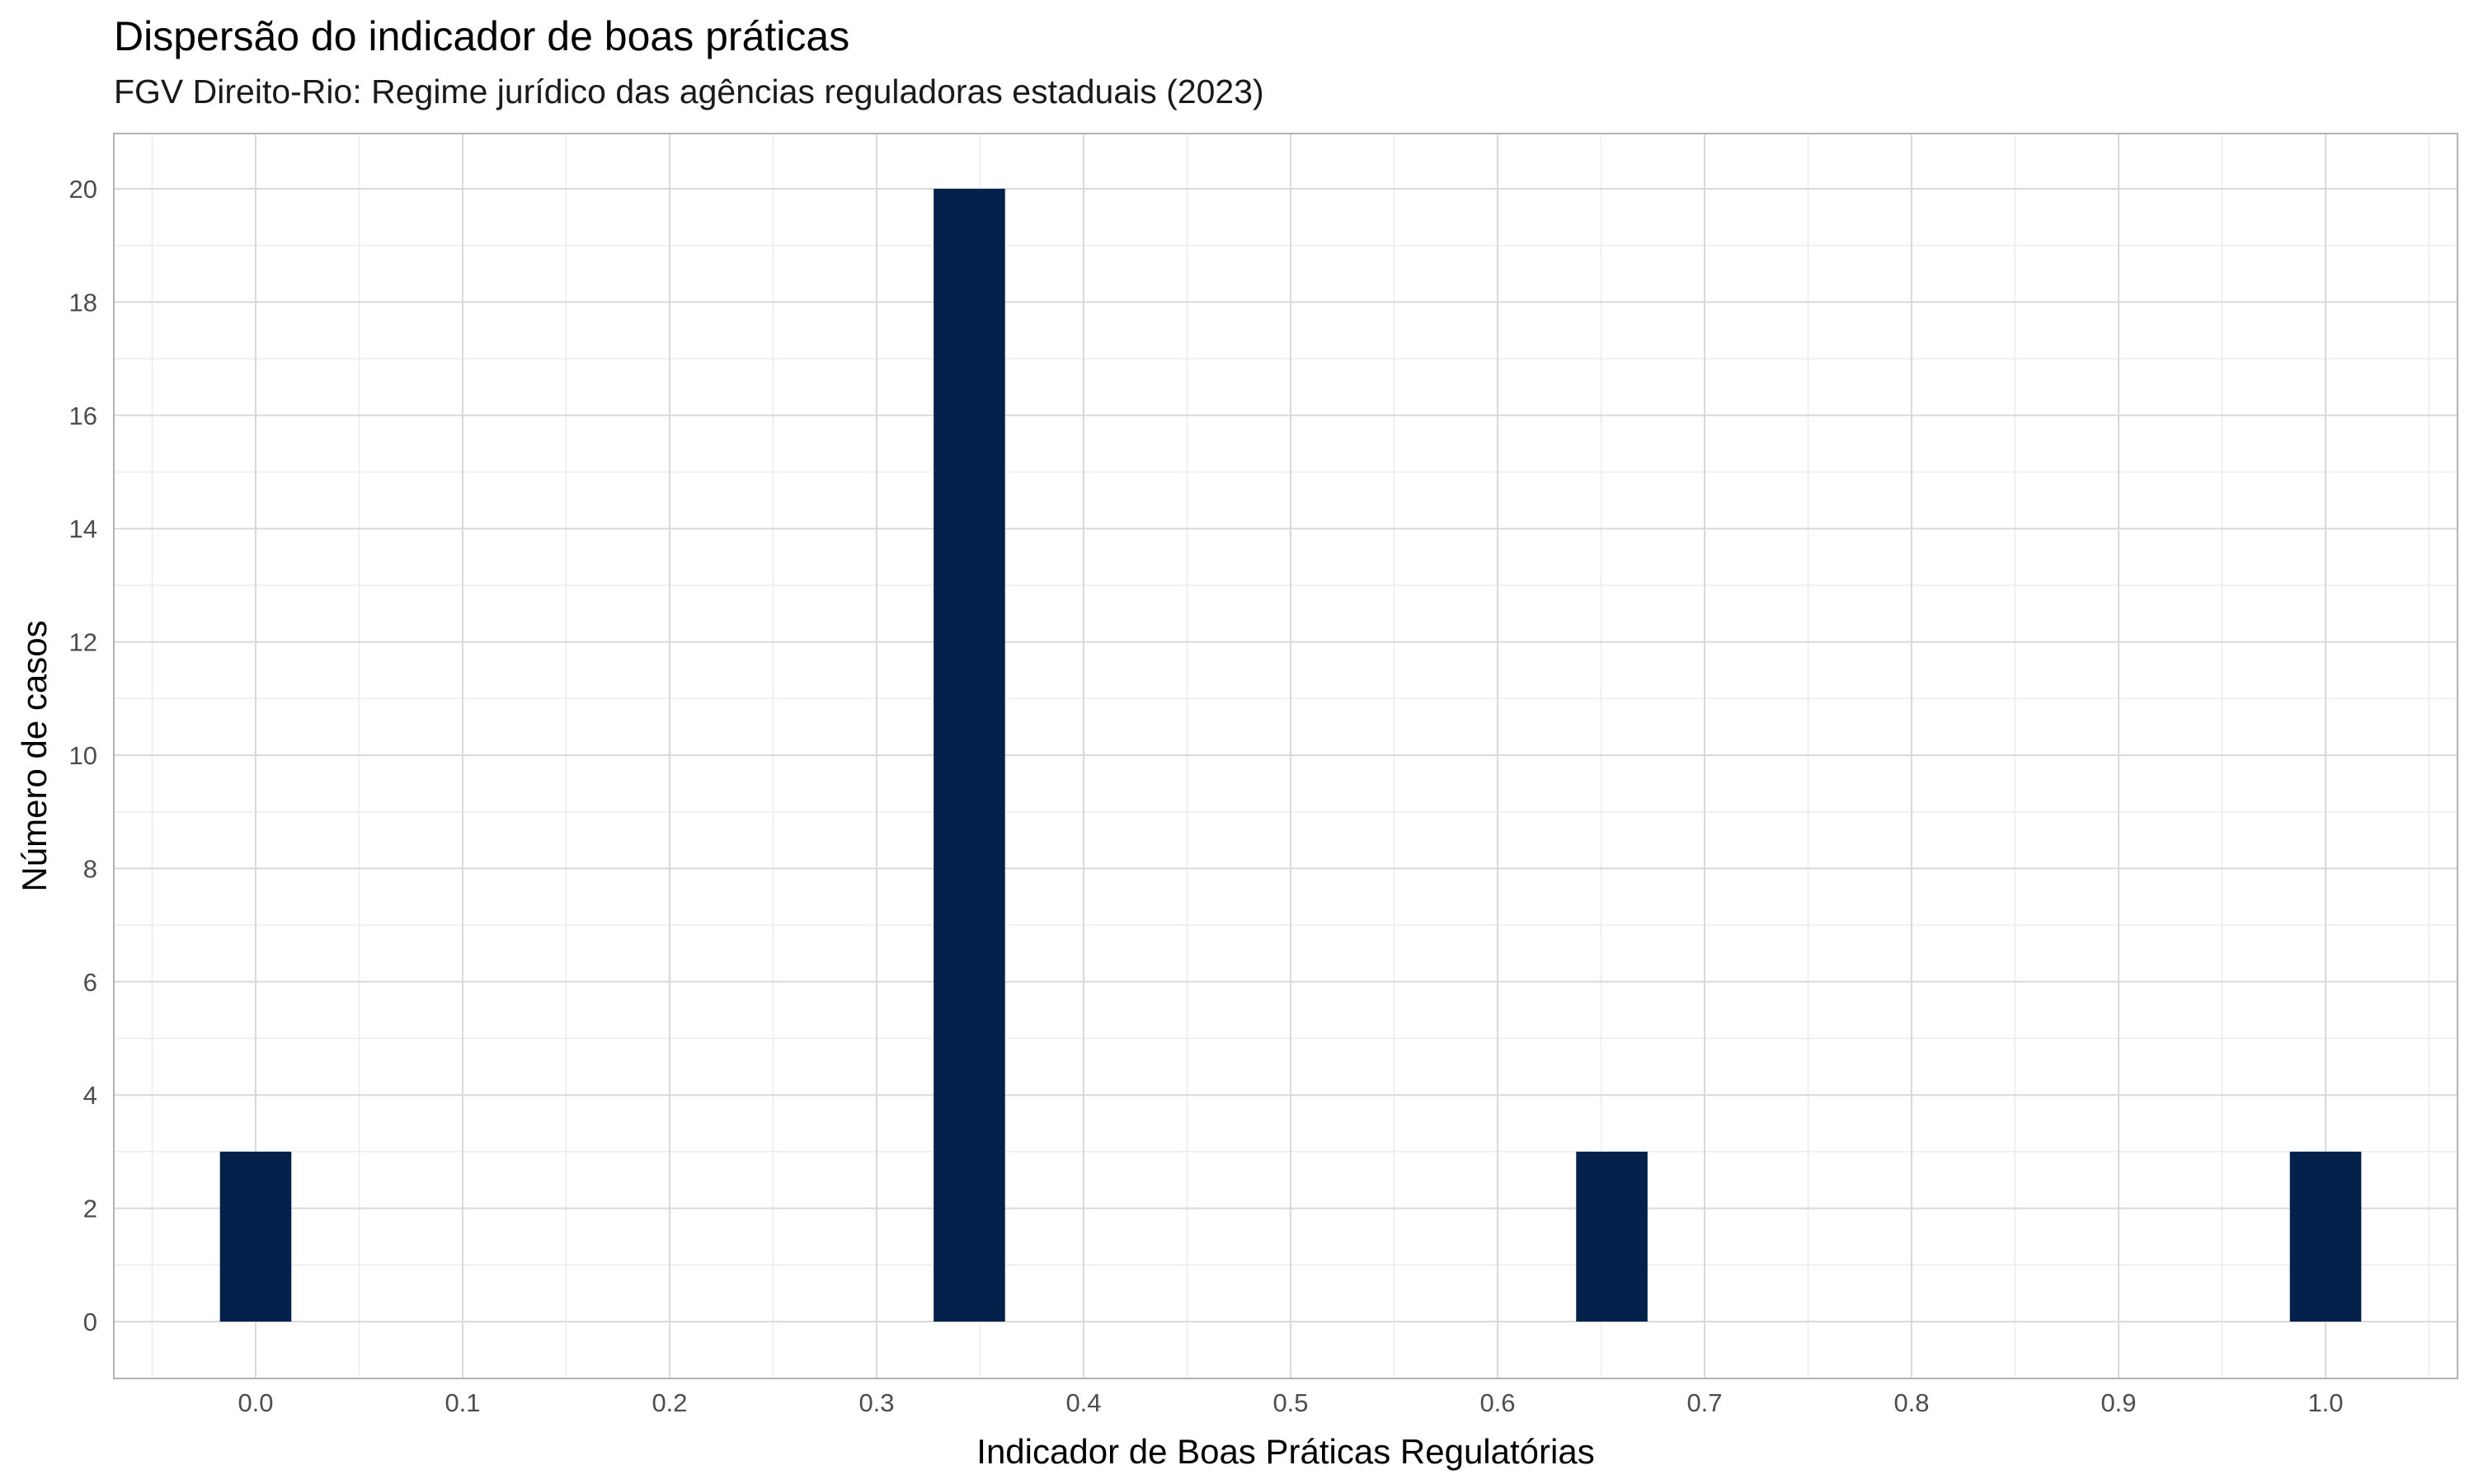  Describe the element at coordinates (90, 1095) in the screenshot. I see `y-tick-label: 4` at that location.